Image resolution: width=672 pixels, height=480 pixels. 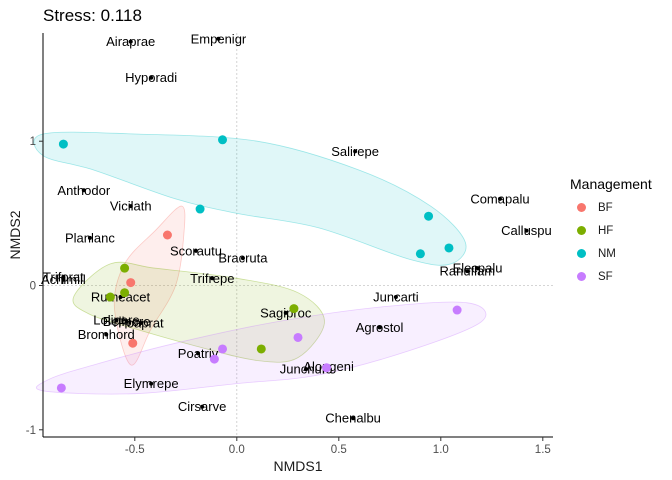 What do you see at coordinates (467, 271) in the screenshot?
I see `species-label: Ranuflam` at bounding box center [467, 271].